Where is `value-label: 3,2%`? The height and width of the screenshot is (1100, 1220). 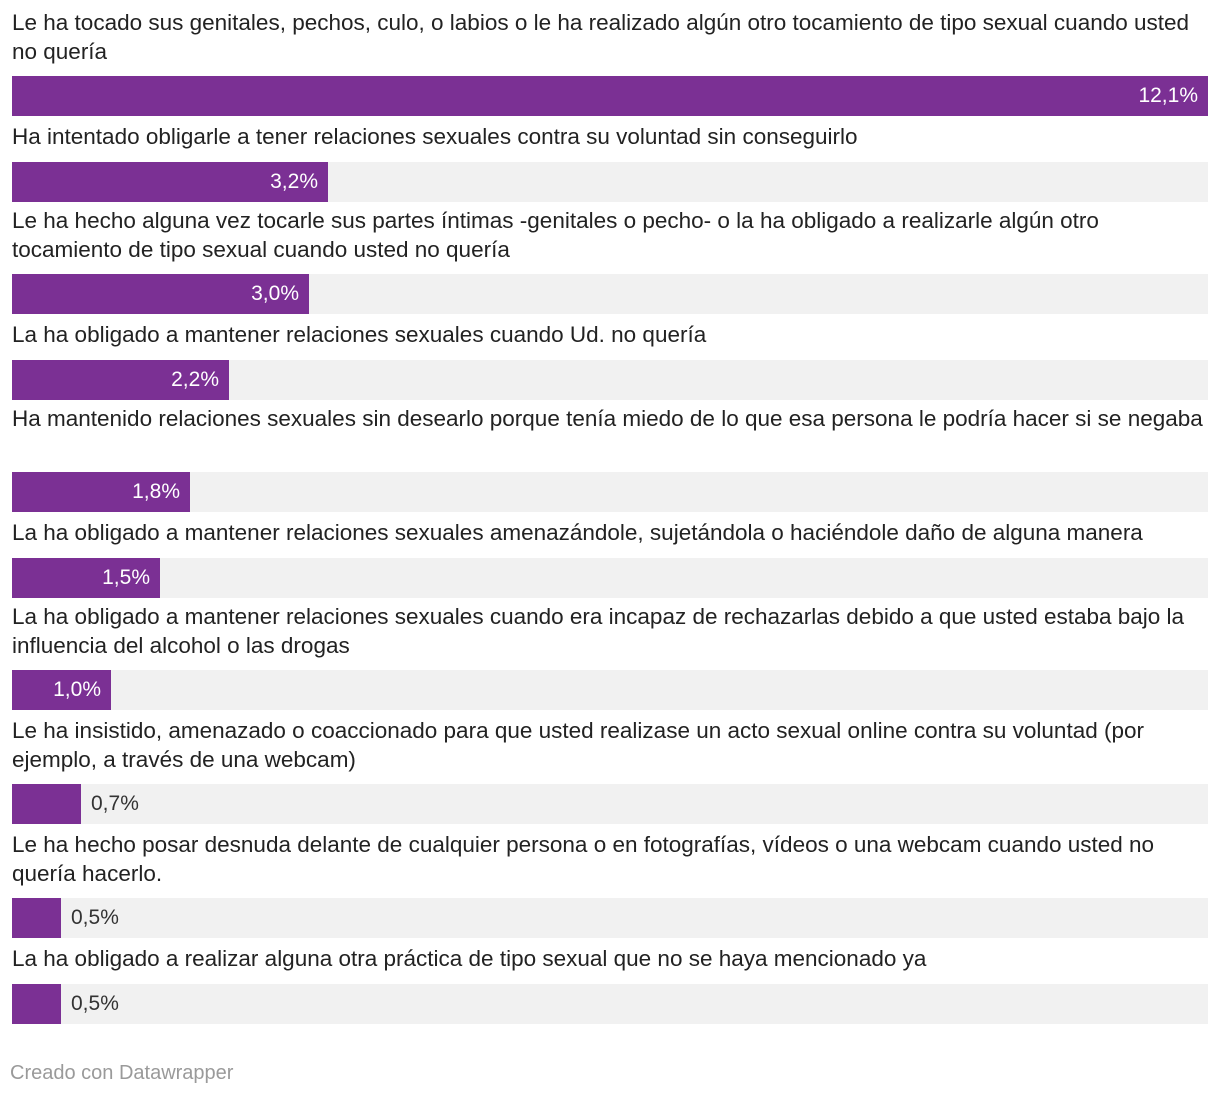
value-label: 3,2% is located at coordinates (294, 181).